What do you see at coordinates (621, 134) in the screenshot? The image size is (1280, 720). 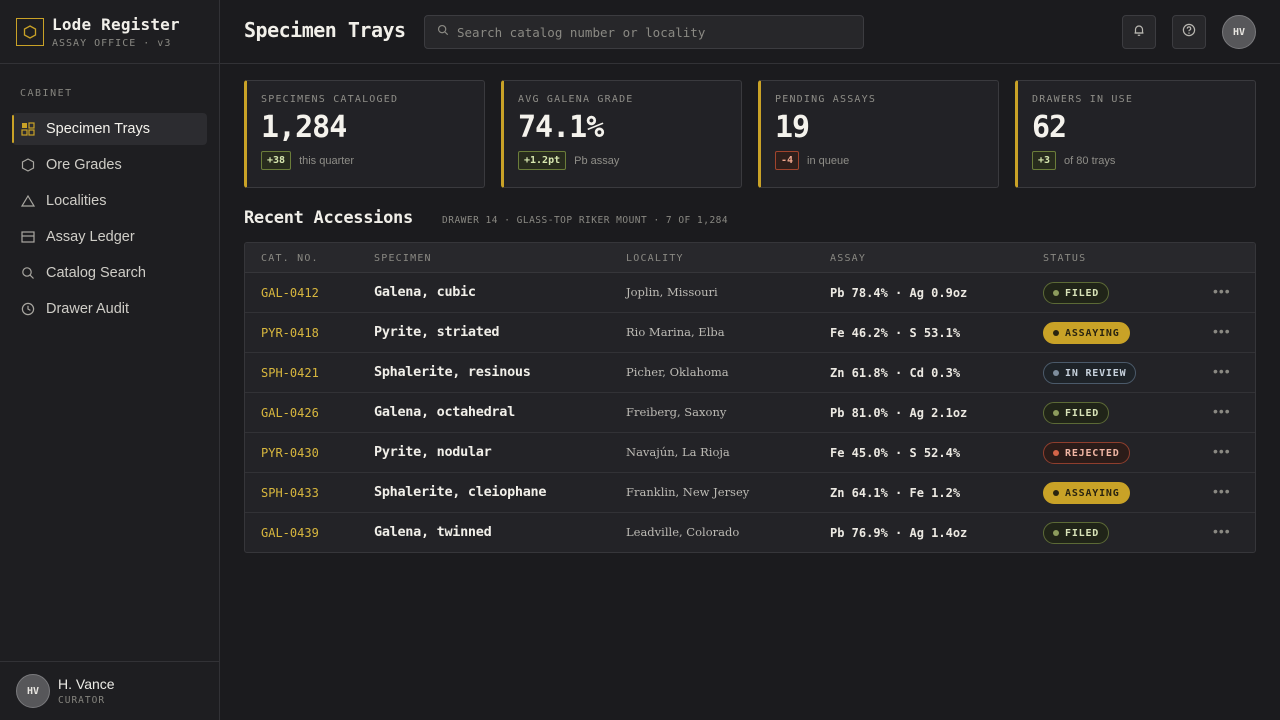 I see `stat-card-galena-grade: AVG GALENA GRADE 74.1% +1.2pt Pb assay` at bounding box center [621, 134].